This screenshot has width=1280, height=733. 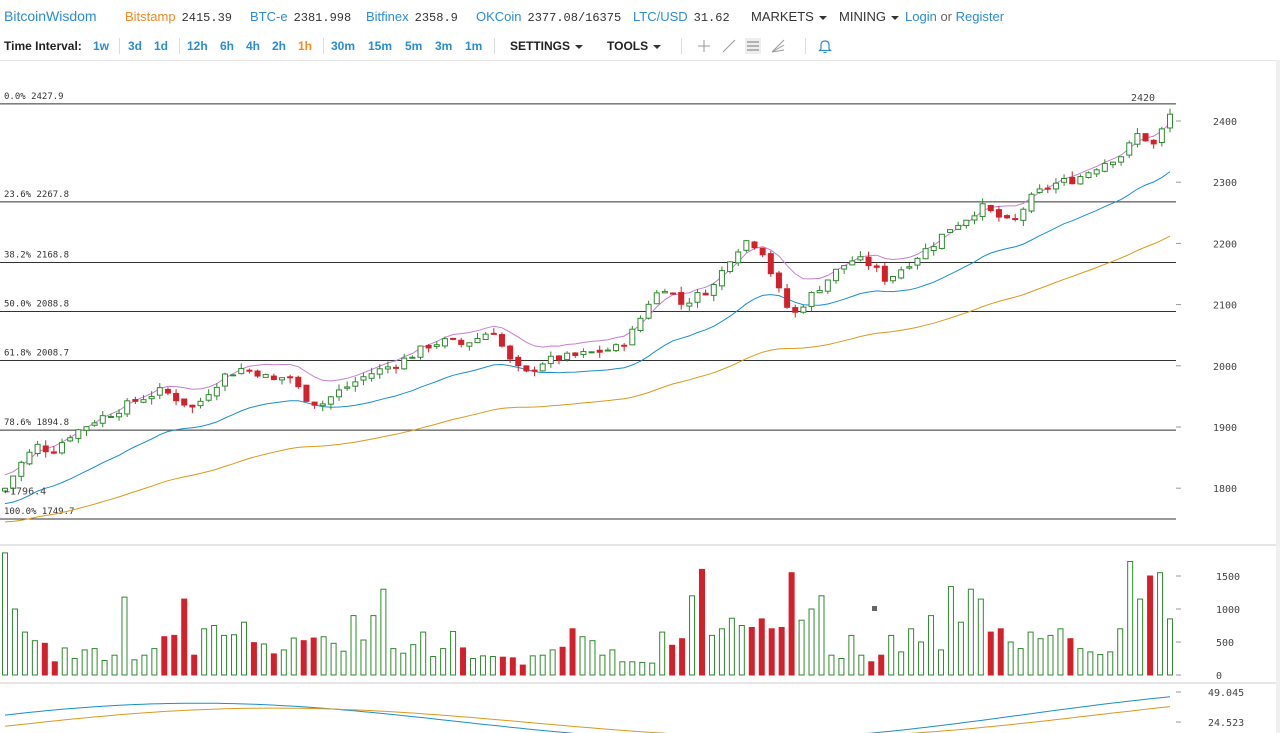 I want to click on exchange-bitfinex: Bitfinex 2358.9, so click(x=412, y=17).